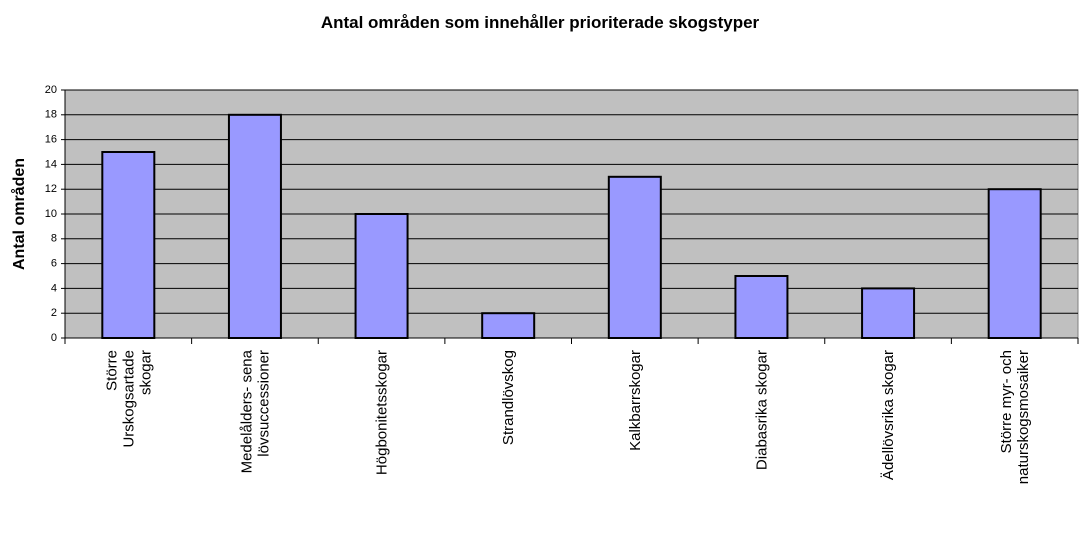 This screenshot has height=544, width=1079. I want to click on x-tick-label: Kalkbarrskogar, so click(635, 400).